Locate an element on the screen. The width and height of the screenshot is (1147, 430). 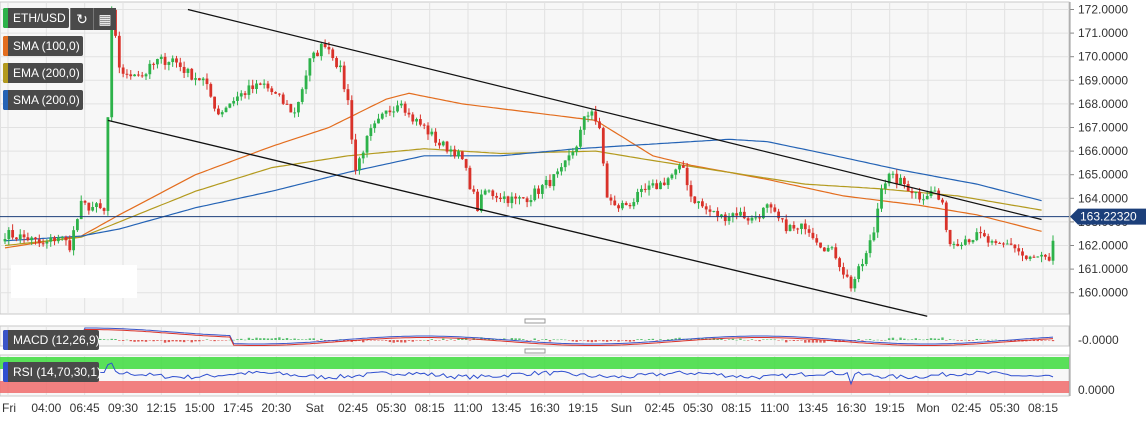
rsi-overbought-zone is located at coordinates (534, 363).